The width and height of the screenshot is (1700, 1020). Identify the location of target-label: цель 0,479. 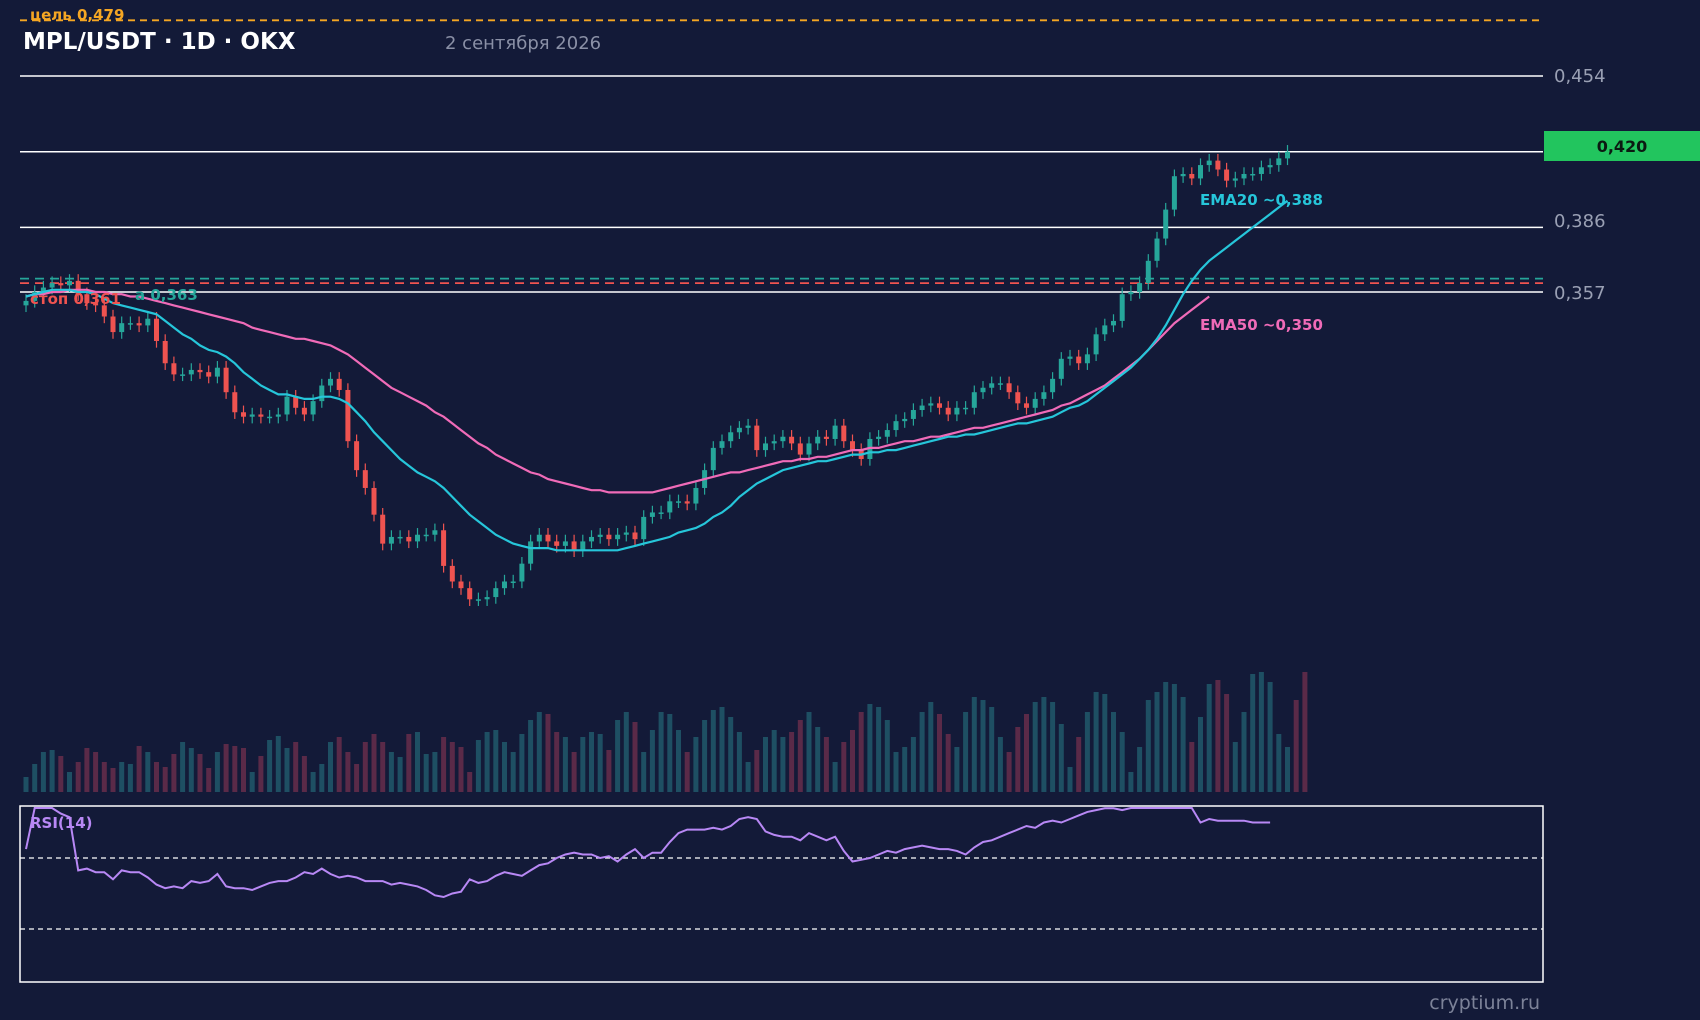
(77, 15).